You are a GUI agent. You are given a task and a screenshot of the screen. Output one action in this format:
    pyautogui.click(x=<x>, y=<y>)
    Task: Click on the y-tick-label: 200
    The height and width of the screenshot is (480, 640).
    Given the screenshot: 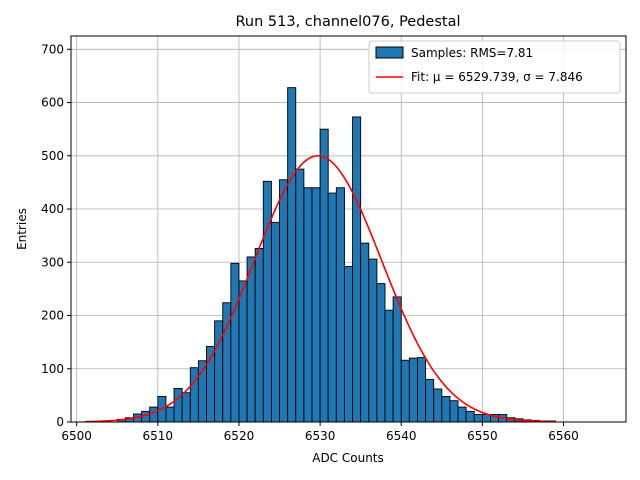 What is the action you would take?
    pyautogui.click(x=52, y=316)
    